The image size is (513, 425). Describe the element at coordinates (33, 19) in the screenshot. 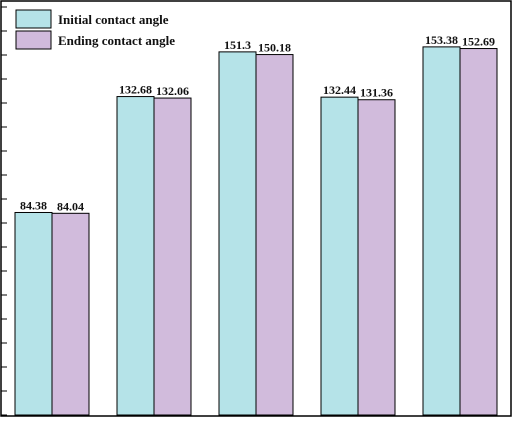

I see `legend-swatch-initial` at that location.